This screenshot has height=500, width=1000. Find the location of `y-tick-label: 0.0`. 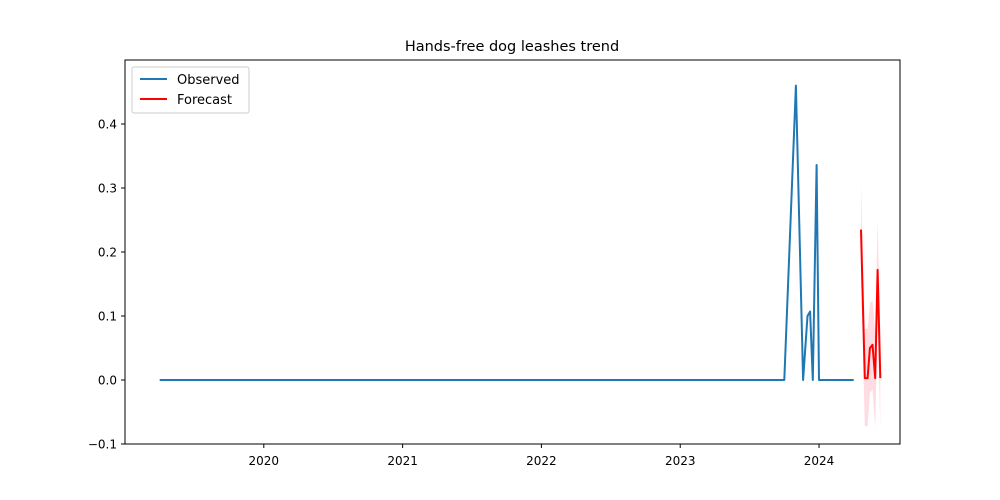

y-tick-label: 0.0 is located at coordinates (107, 381).